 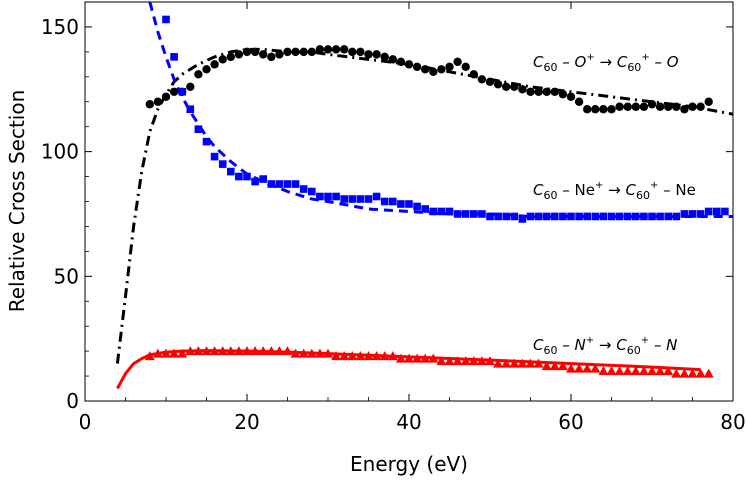 I want to click on x-tick-label: 20, so click(x=246, y=422).